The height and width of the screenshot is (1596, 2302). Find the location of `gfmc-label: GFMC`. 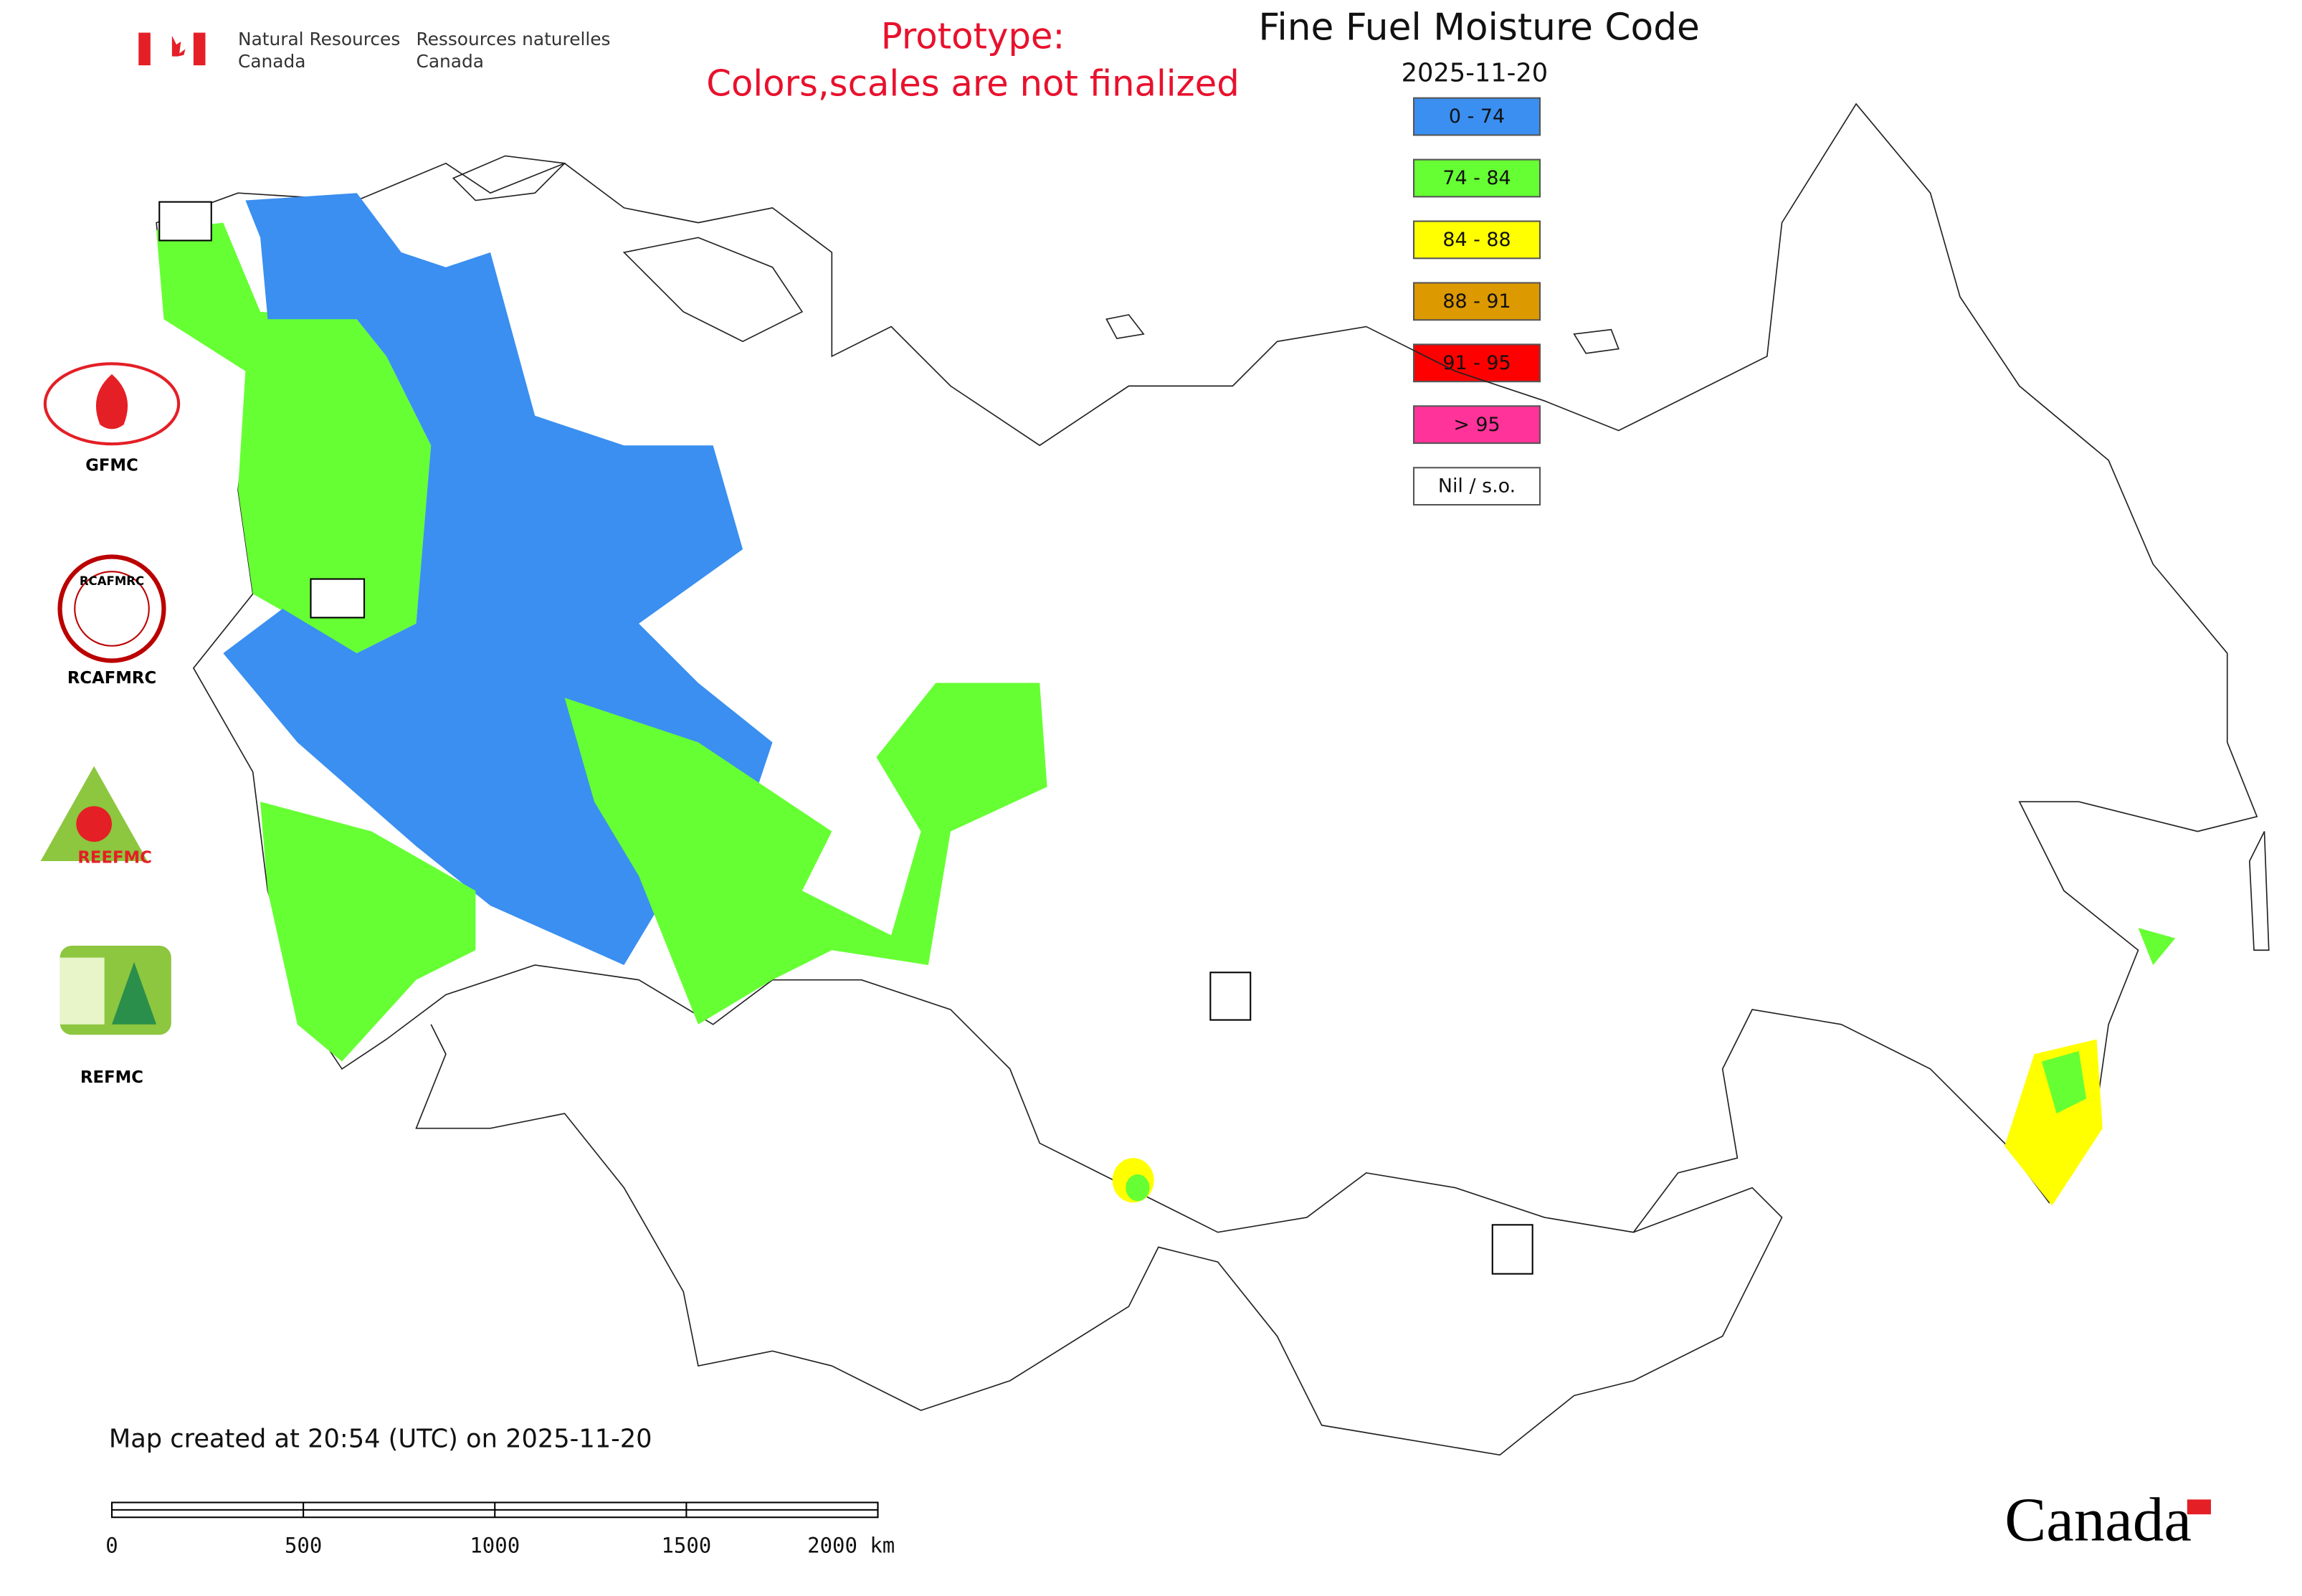

gfmc-label: GFMC is located at coordinates (112, 466).